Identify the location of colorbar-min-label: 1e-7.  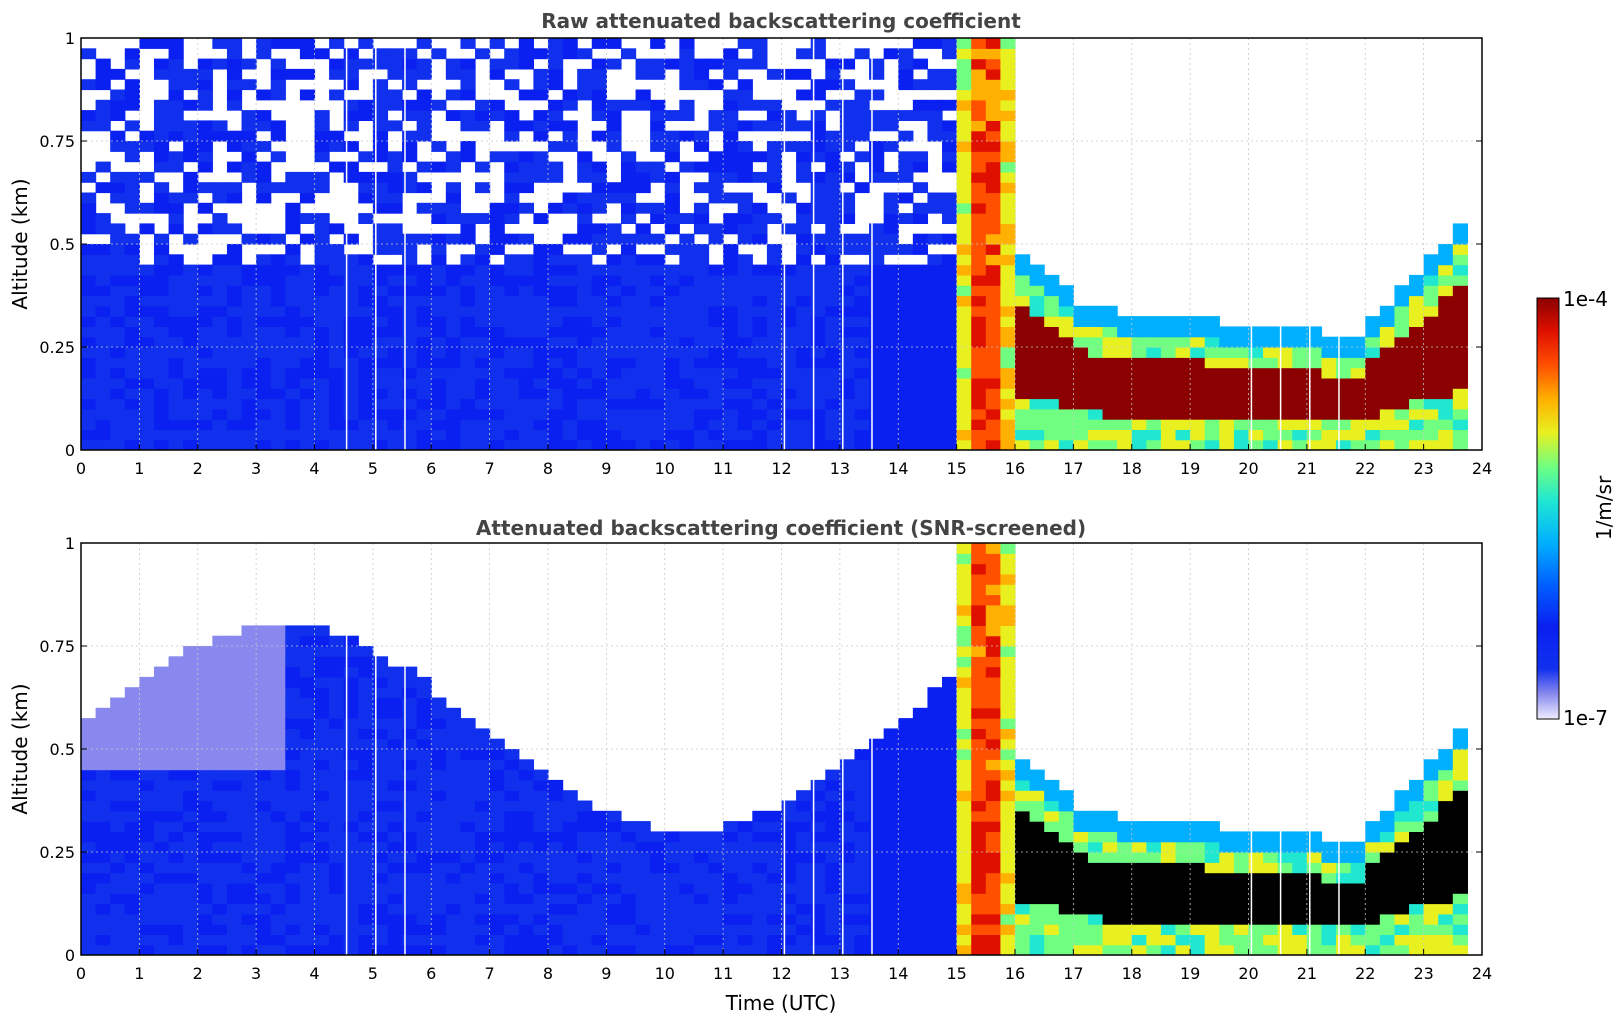
(1585, 718).